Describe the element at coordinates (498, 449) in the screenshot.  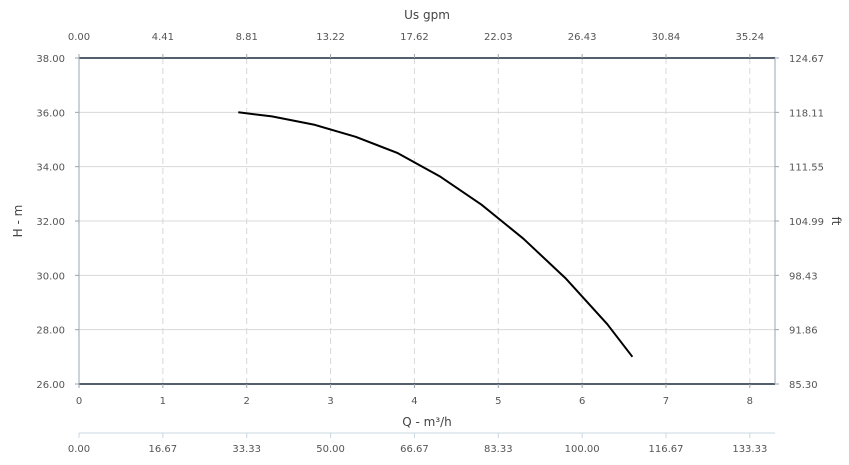
I see `secondary-x-tick-label: 83.33` at that location.